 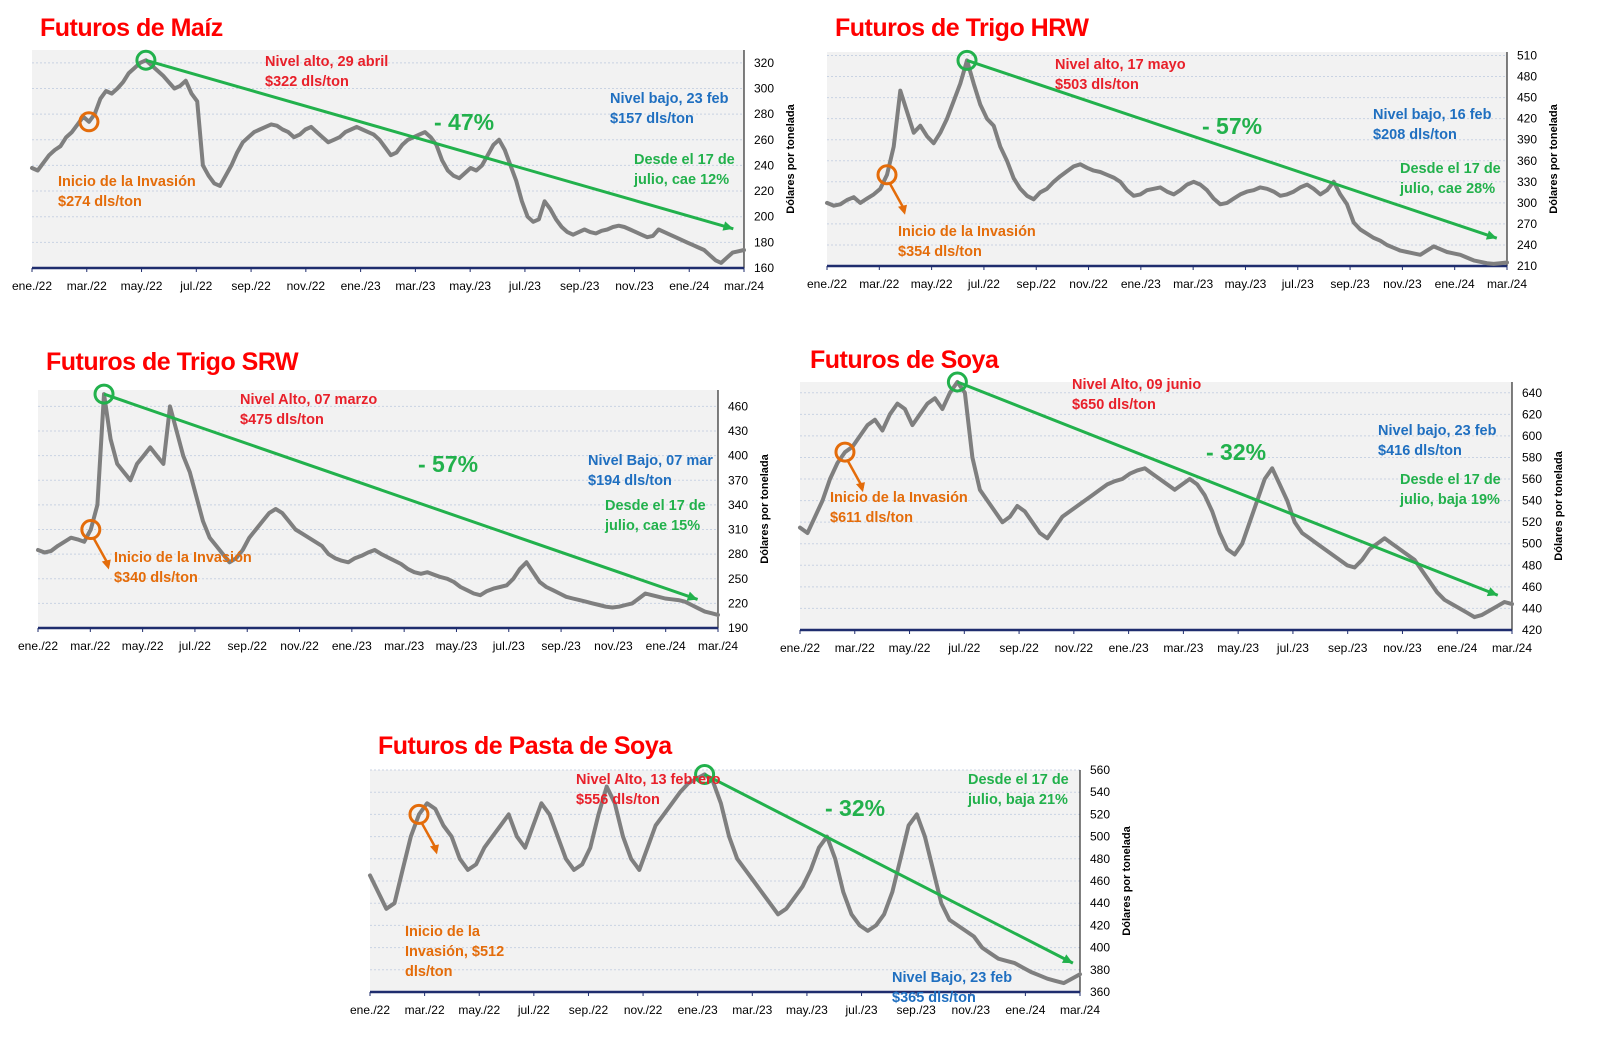 I want to click on high-label: Nivel alto, 29 abril, so click(x=326, y=62).